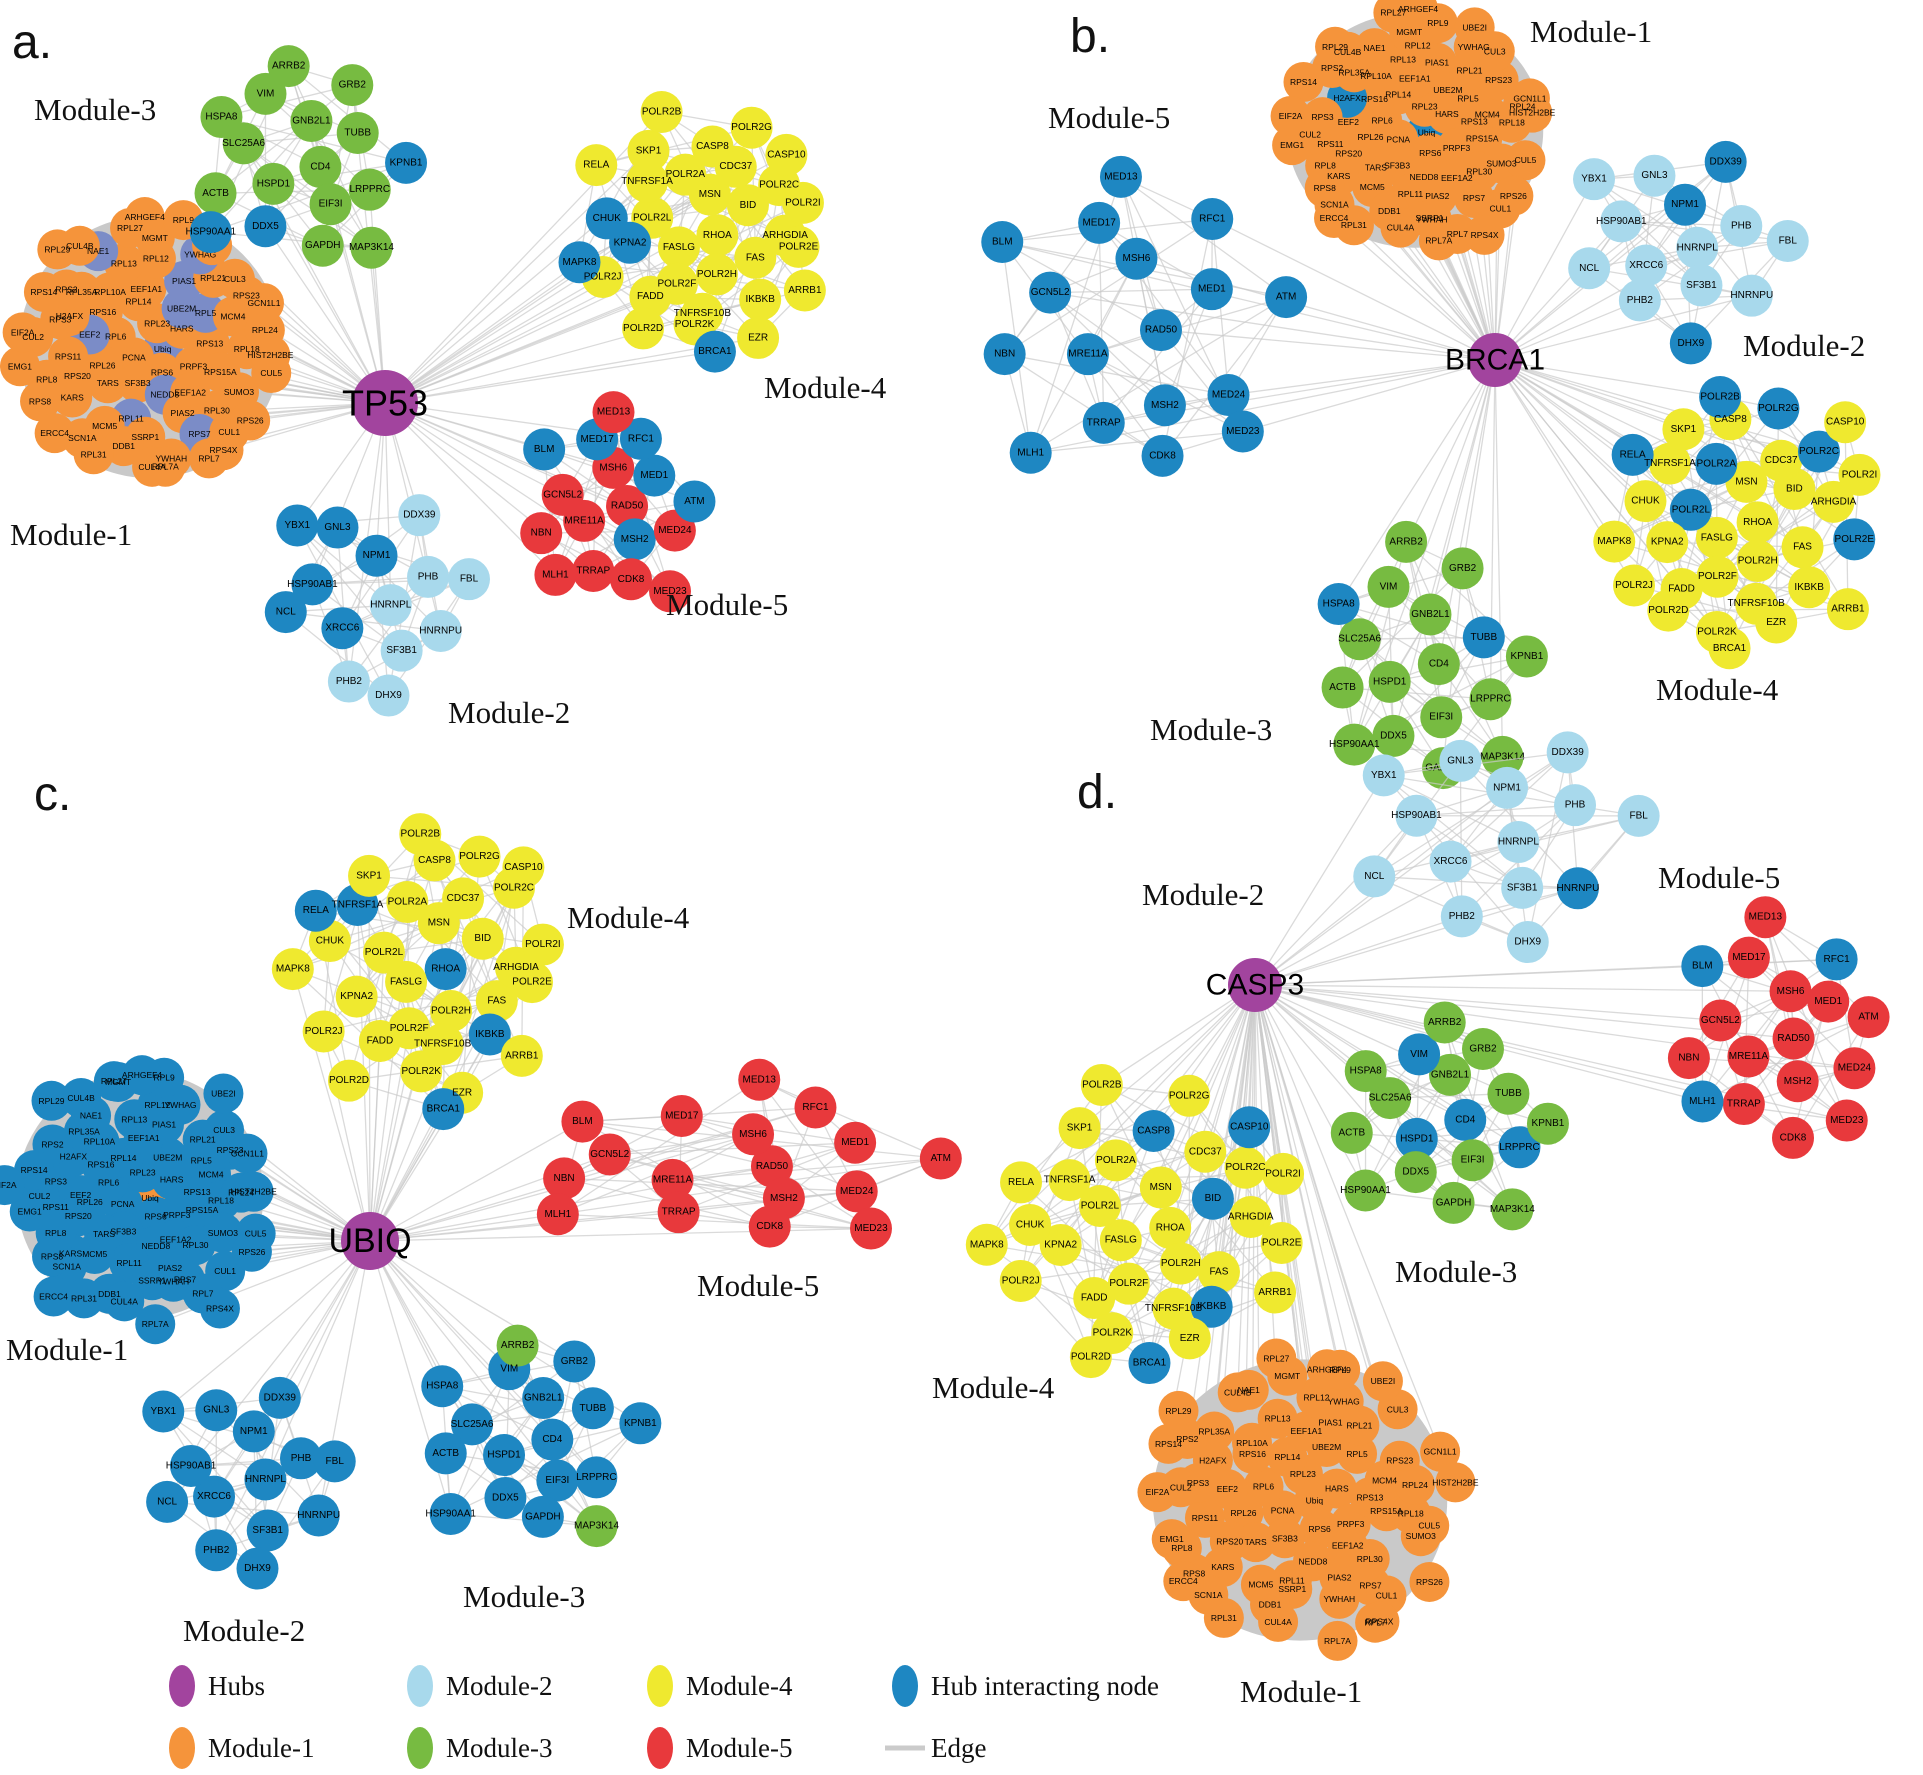  What do you see at coordinates (517, 1345) in the screenshot?
I see `node-ARRB2` at bounding box center [517, 1345].